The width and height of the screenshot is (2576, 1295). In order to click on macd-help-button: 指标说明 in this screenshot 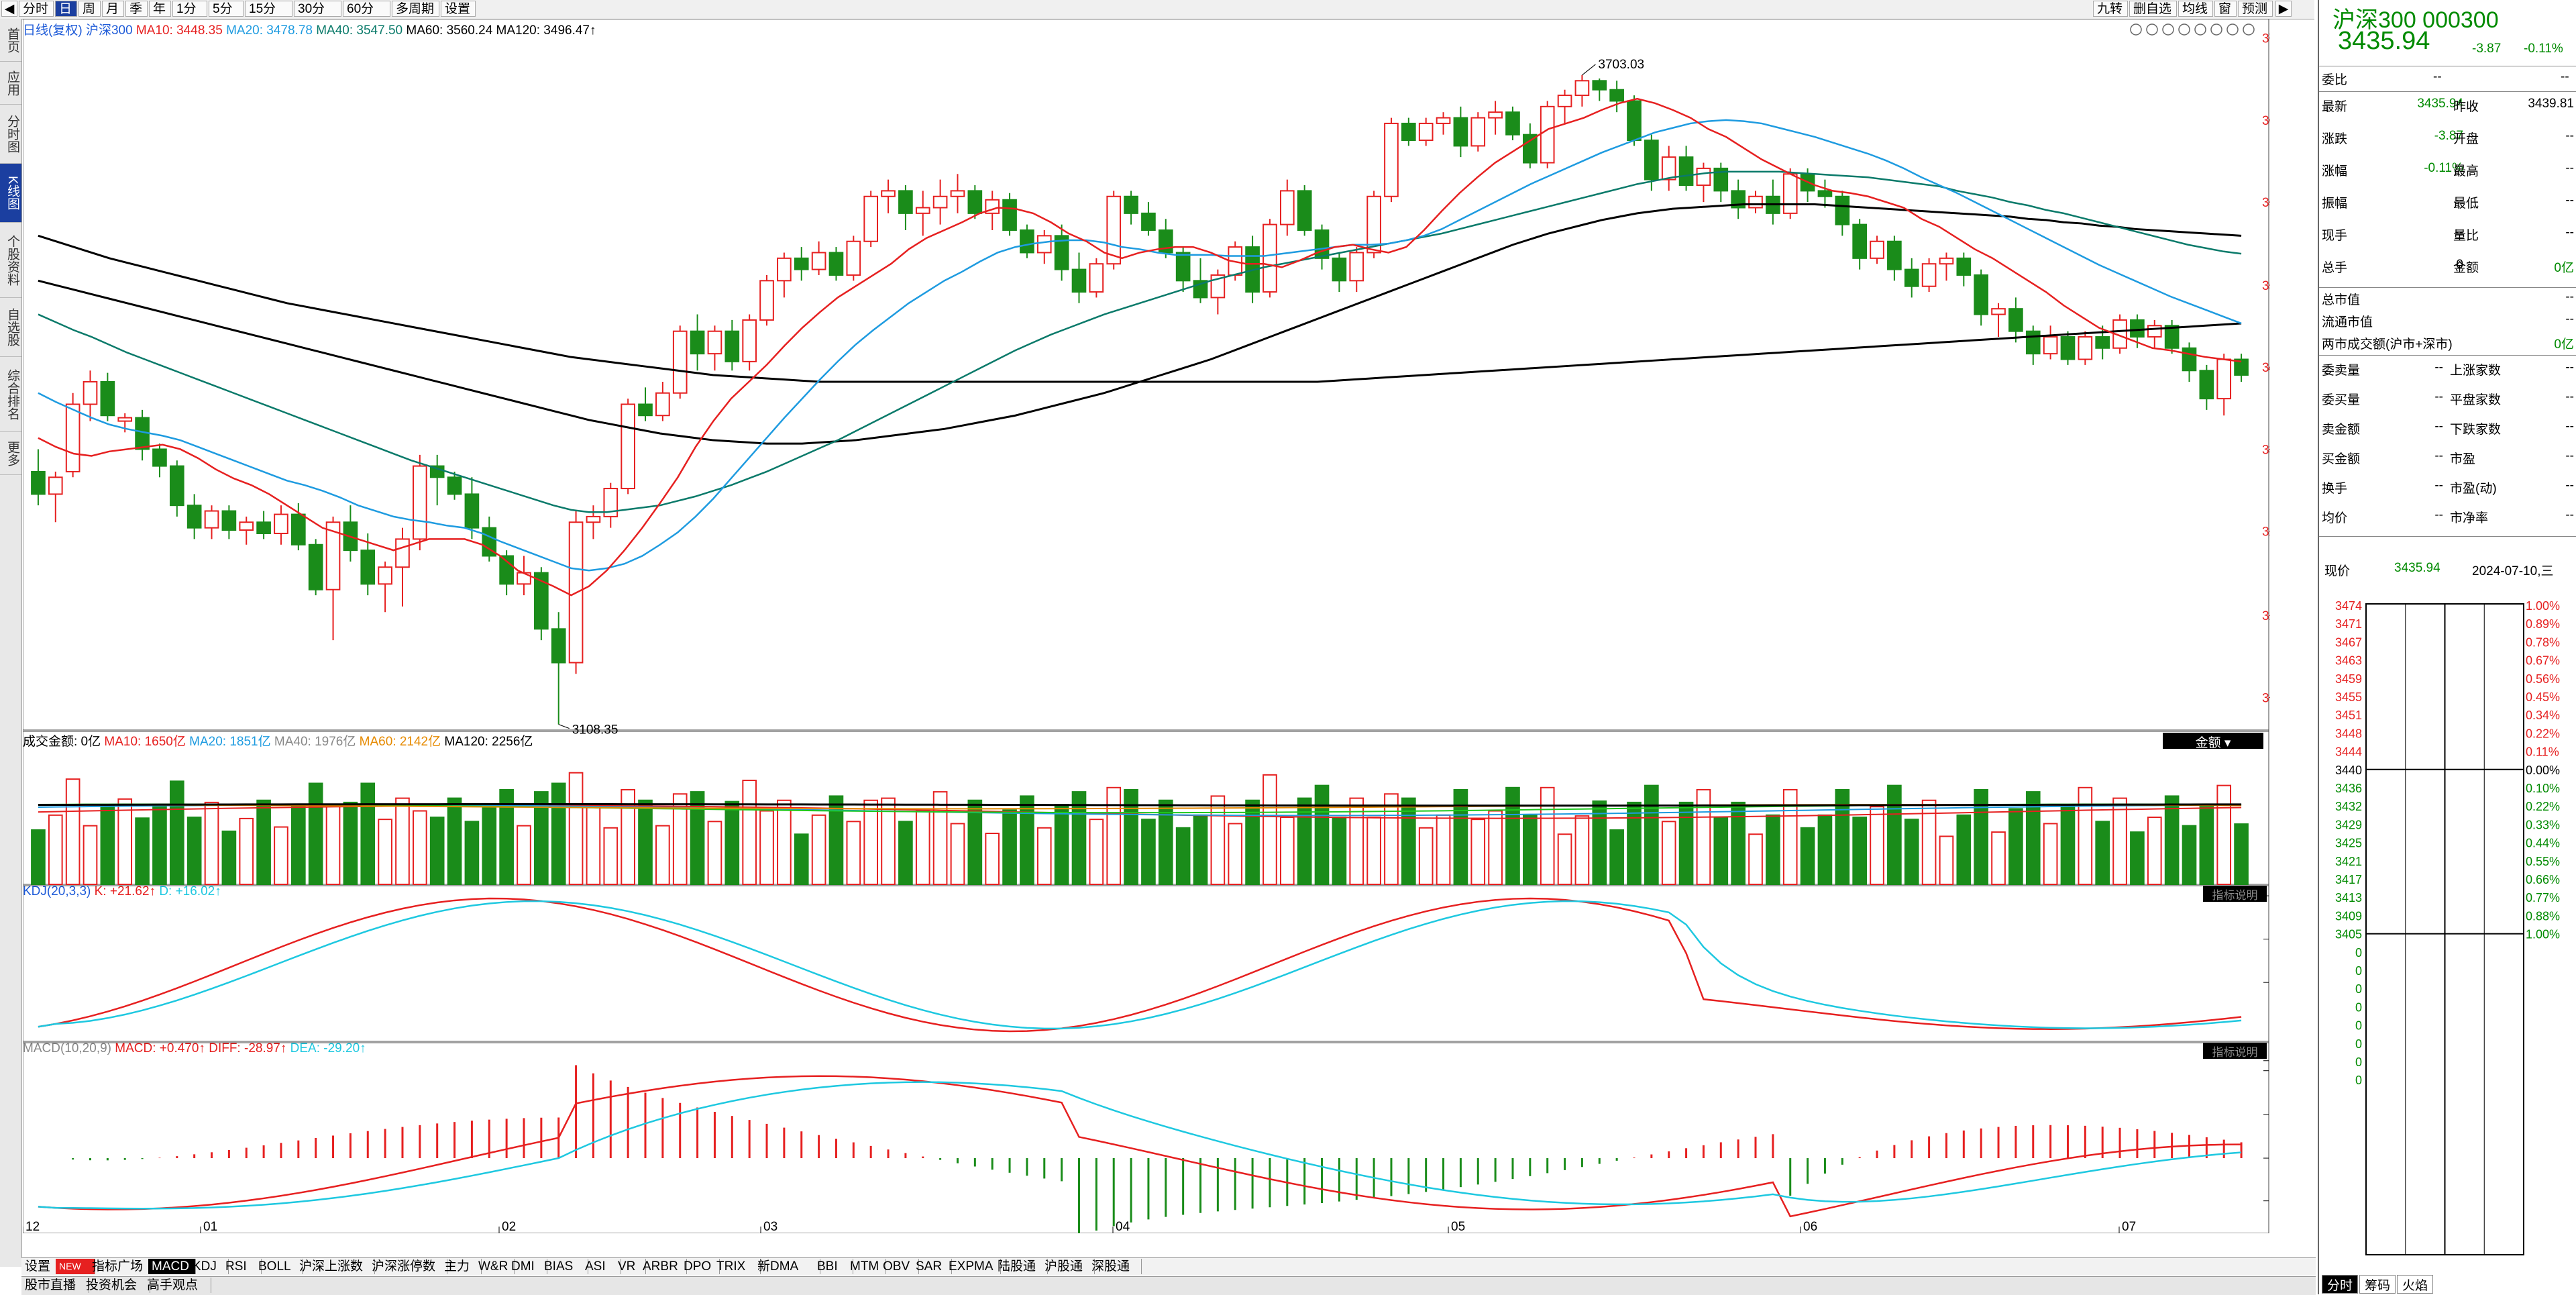, I will do `click(2235, 1051)`.